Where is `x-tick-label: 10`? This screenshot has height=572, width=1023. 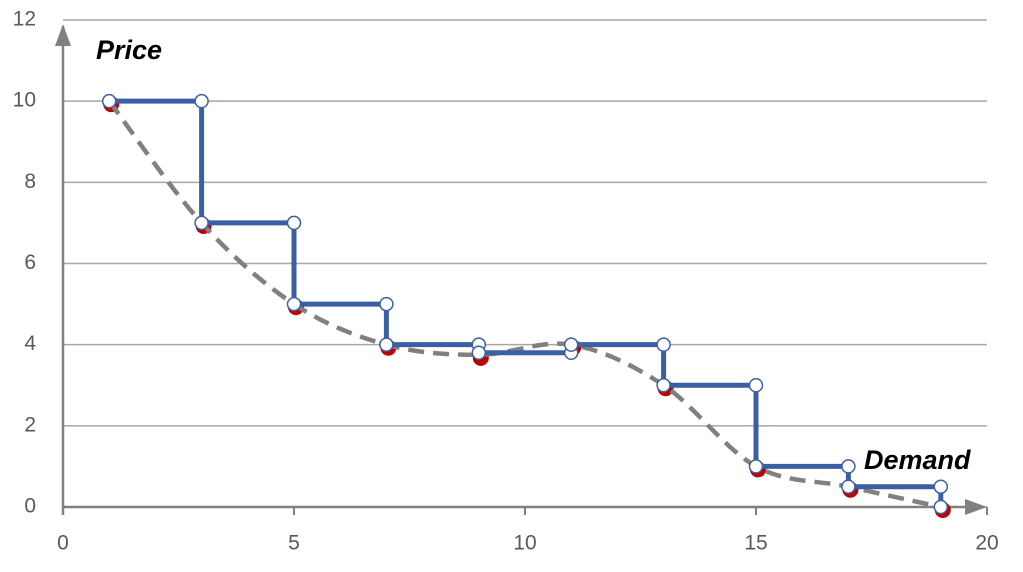
x-tick-label: 10 is located at coordinates (524, 543).